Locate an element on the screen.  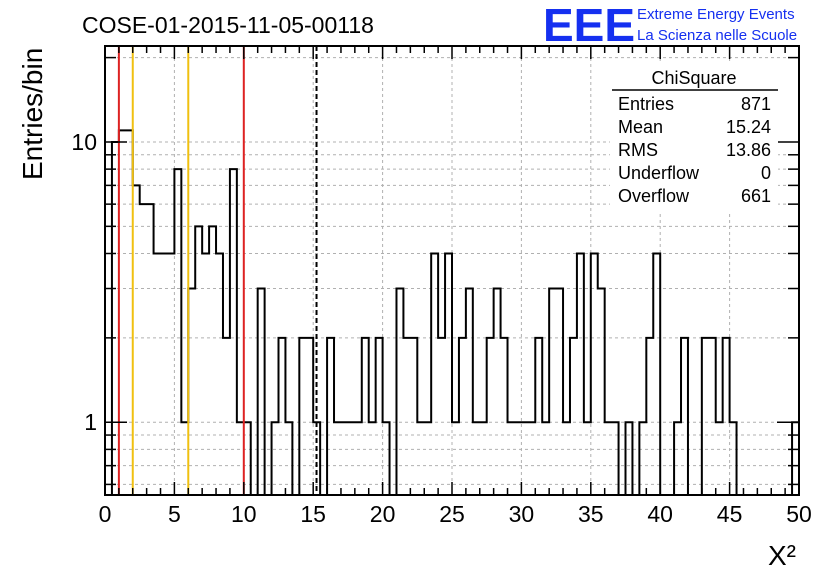
stats-title: ChiSquare is located at coordinates (693, 78).